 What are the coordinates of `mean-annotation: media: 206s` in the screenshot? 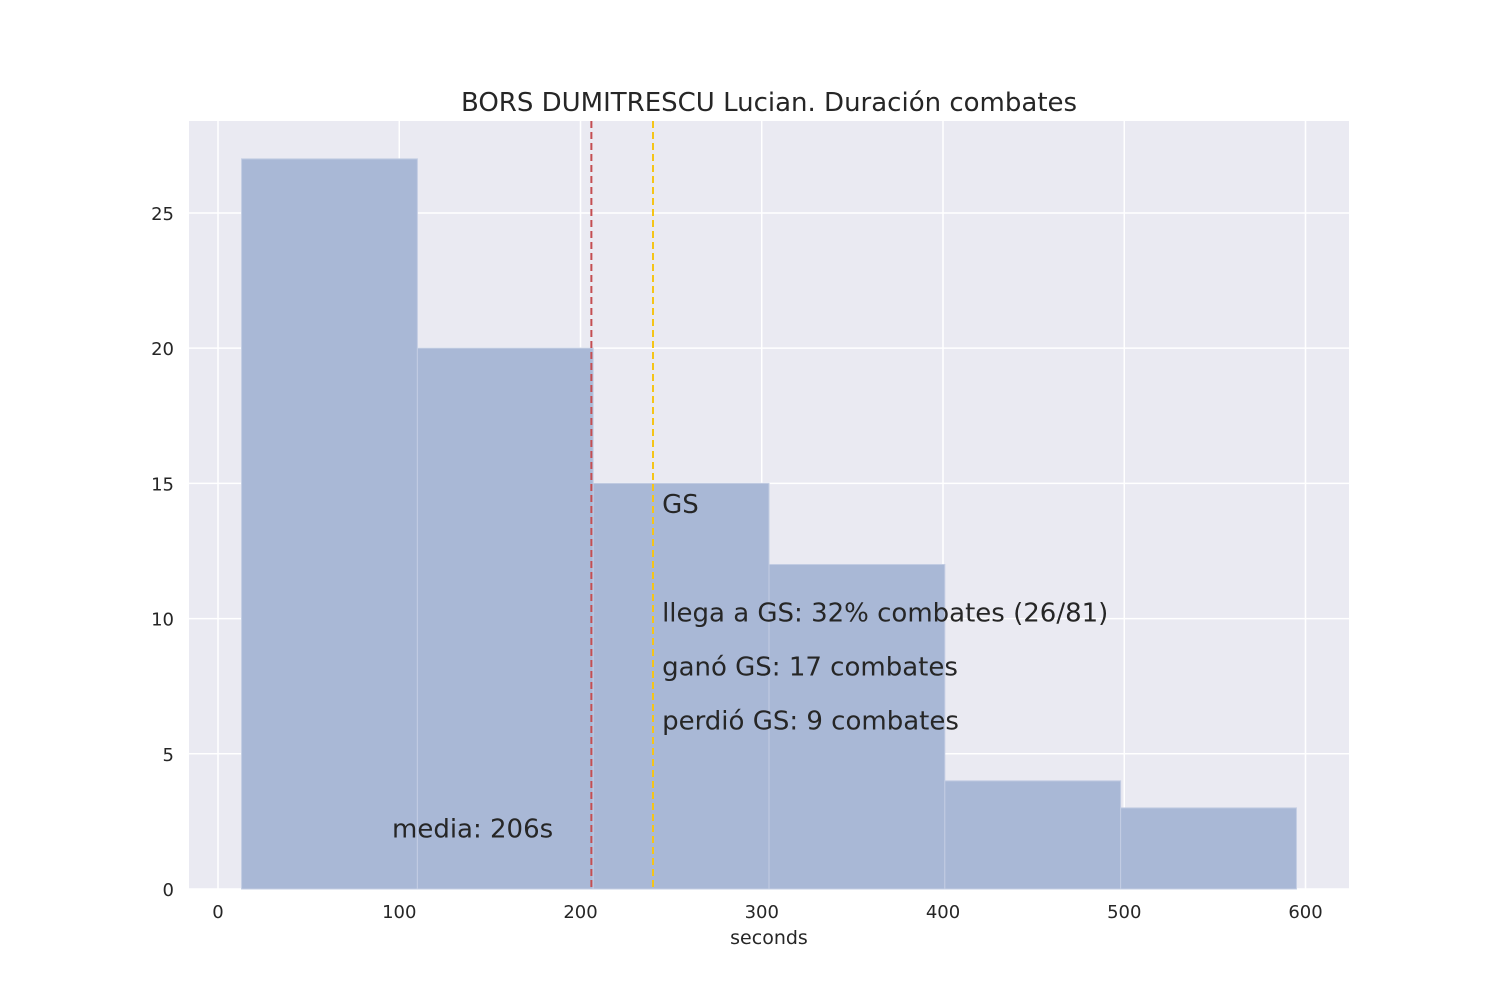 It's located at (472, 830).